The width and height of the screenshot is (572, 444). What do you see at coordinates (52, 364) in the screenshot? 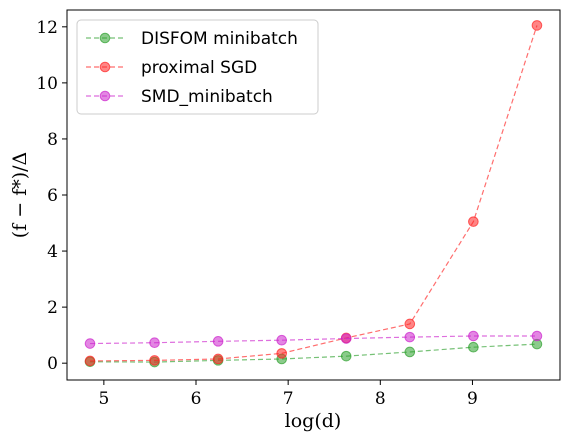
I see `y-tick-label: 0` at bounding box center [52, 364].